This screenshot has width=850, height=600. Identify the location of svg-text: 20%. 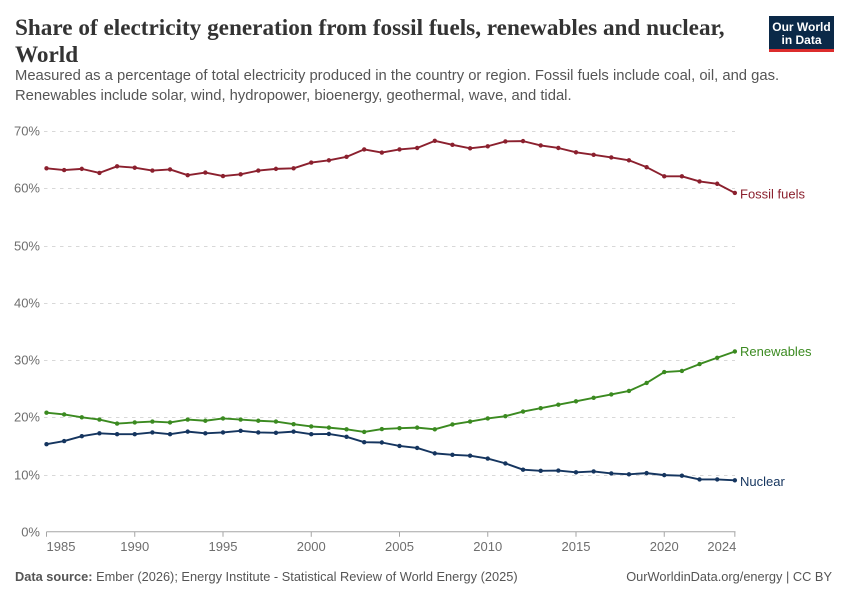
(27, 417).